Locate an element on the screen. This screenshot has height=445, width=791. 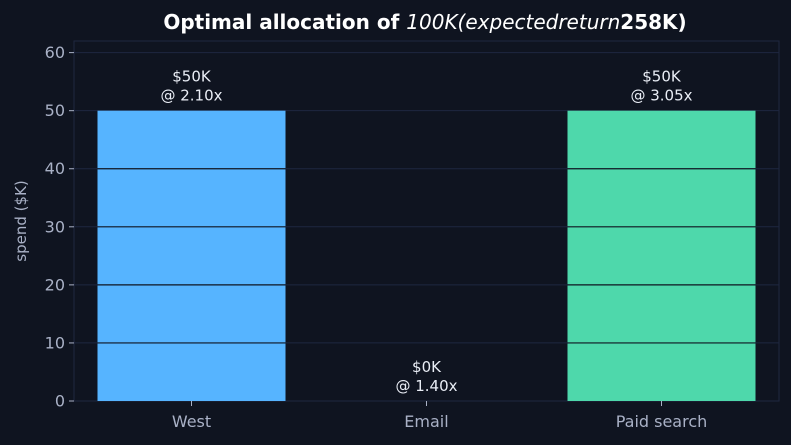
x-tick-label: Email is located at coordinates (426, 421).